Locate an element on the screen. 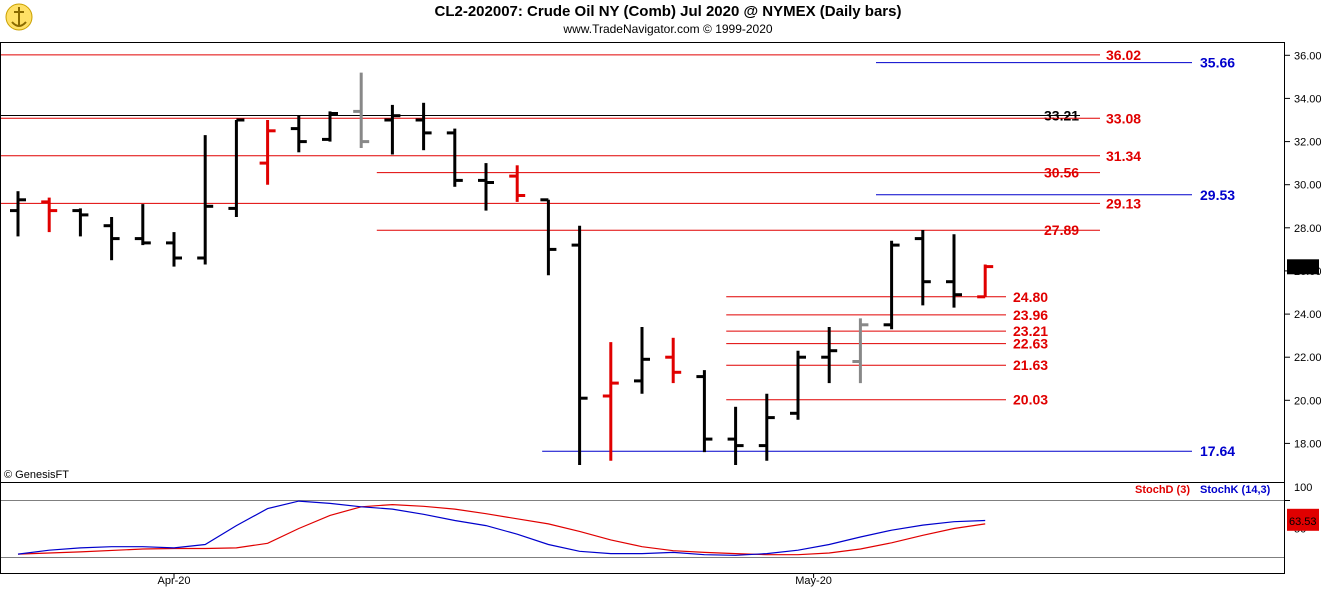 This screenshot has width=1336, height=591. price-tick-label: 32.00 is located at coordinates (1308, 143).